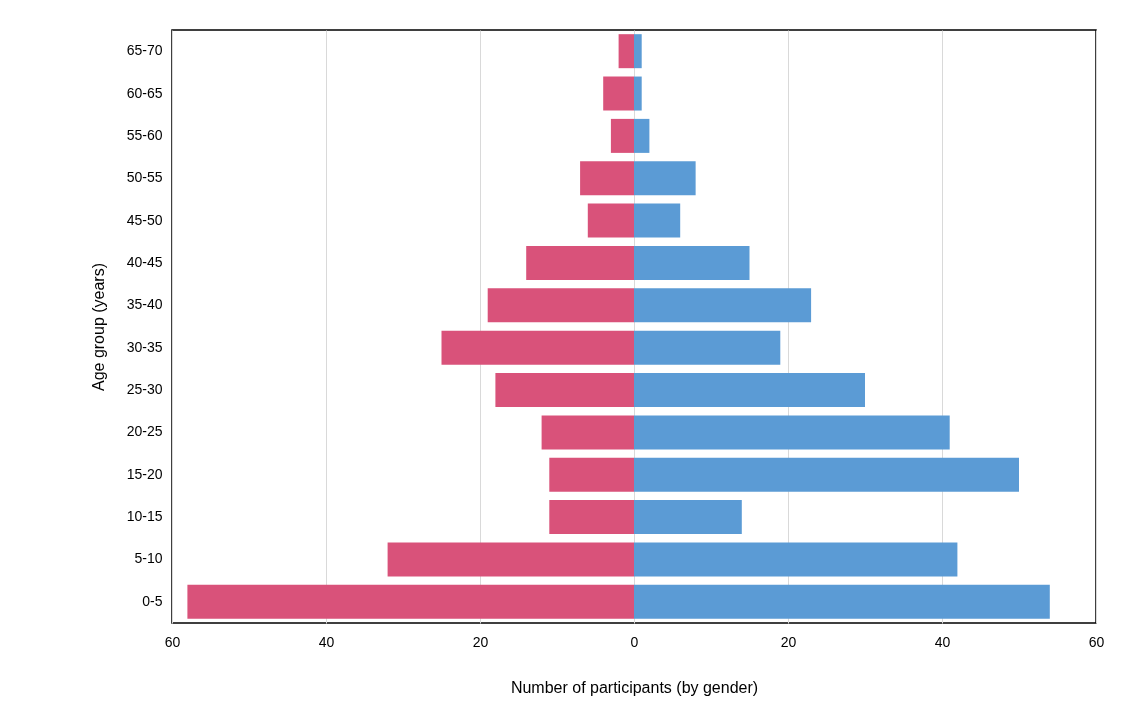 This screenshot has width=1124, height=723. What do you see at coordinates (144, 92) in the screenshot?
I see `y-tick-label: 60-65` at bounding box center [144, 92].